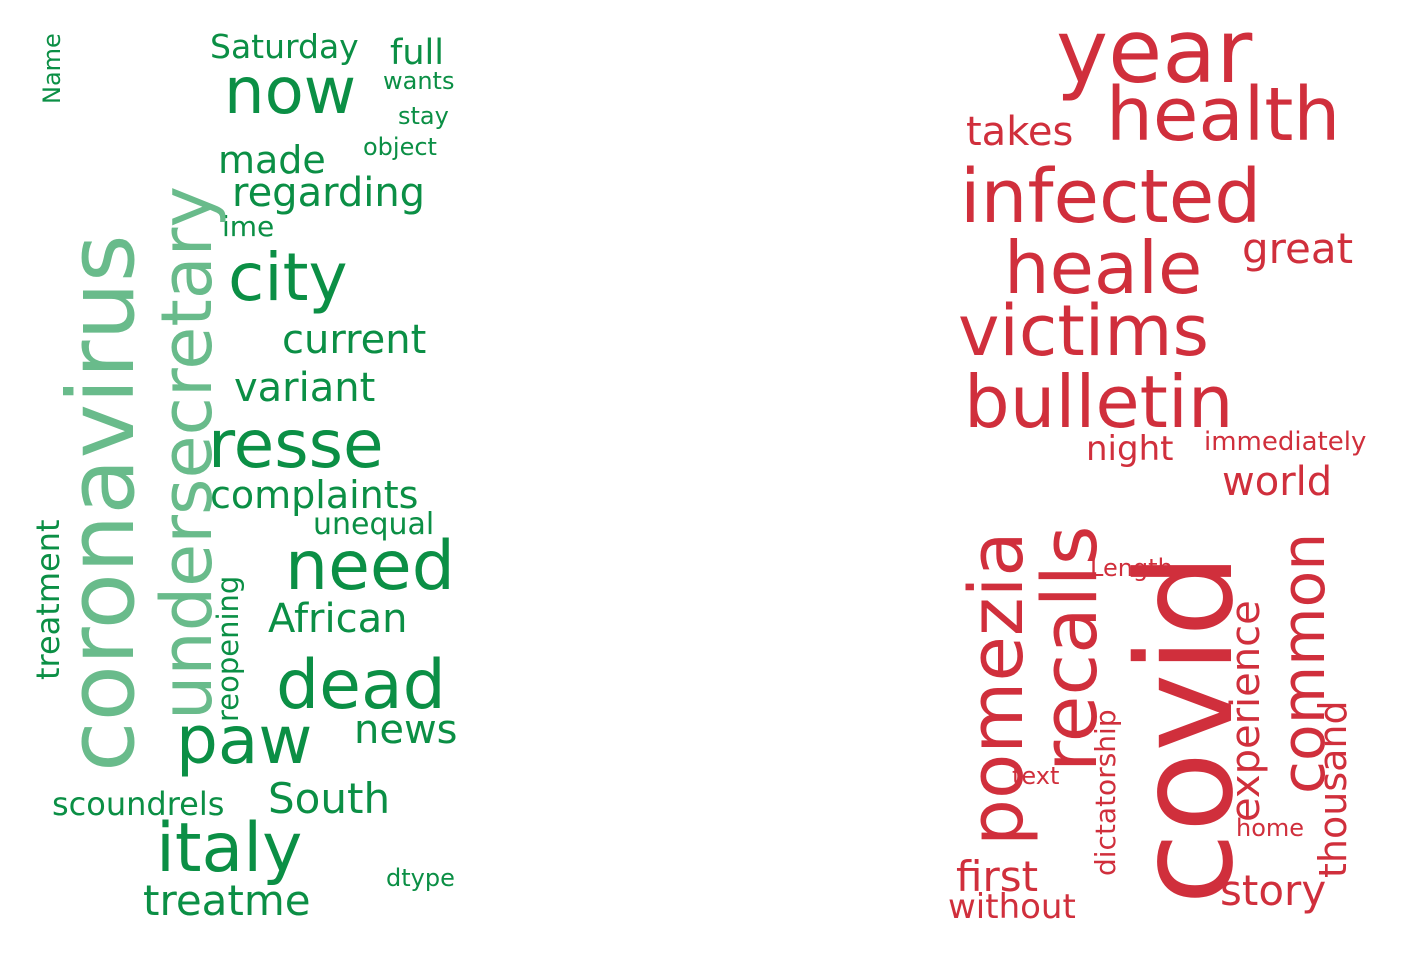 Image resolution: width=1419 pixels, height=966 pixels. What do you see at coordinates (997, 876) in the screenshot?
I see `word-first: first` at bounding box center [997, 876].